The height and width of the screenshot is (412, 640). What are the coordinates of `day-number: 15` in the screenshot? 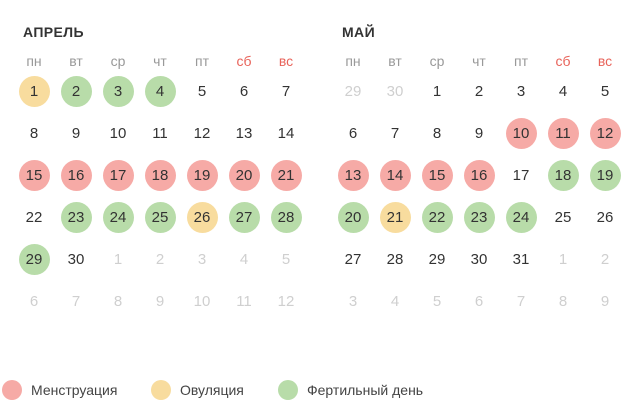 It's located at (34, 175).